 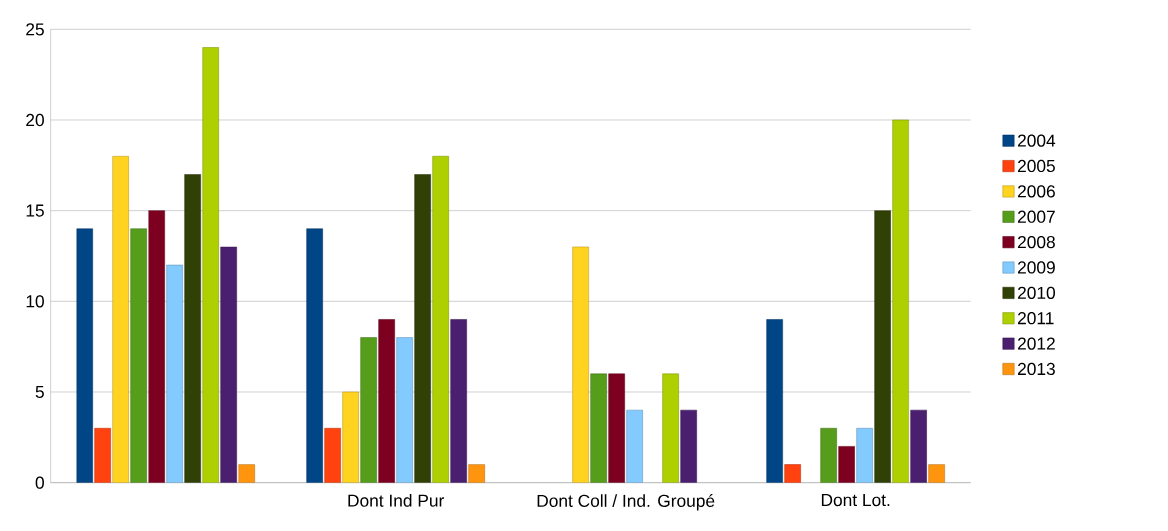 What do you see at coordinates (1036, 166) in the screenshot?
I see `legend-label: 2005` at bounding box center [1036, 166].